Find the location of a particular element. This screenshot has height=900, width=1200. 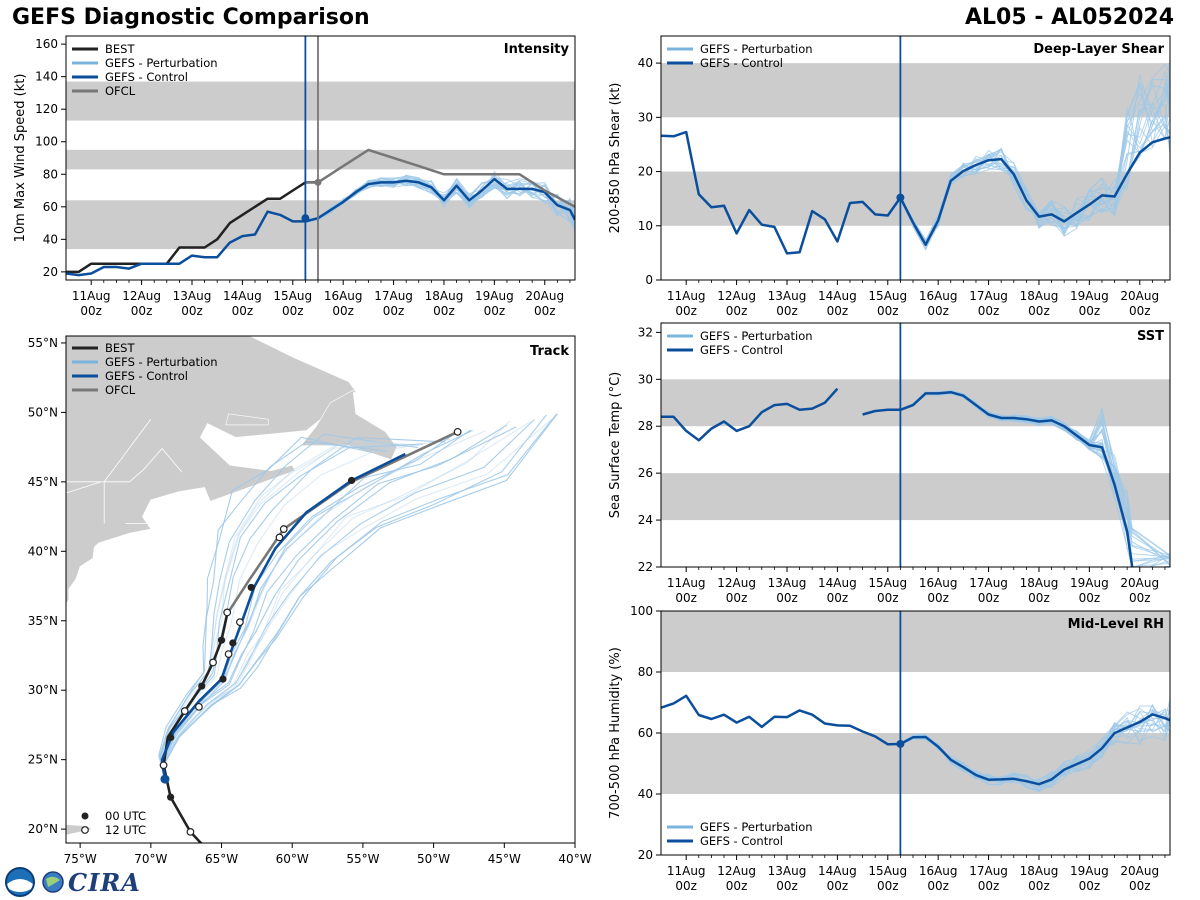

sst-y-tick-label: 30 is located at coordinates (645, 379).